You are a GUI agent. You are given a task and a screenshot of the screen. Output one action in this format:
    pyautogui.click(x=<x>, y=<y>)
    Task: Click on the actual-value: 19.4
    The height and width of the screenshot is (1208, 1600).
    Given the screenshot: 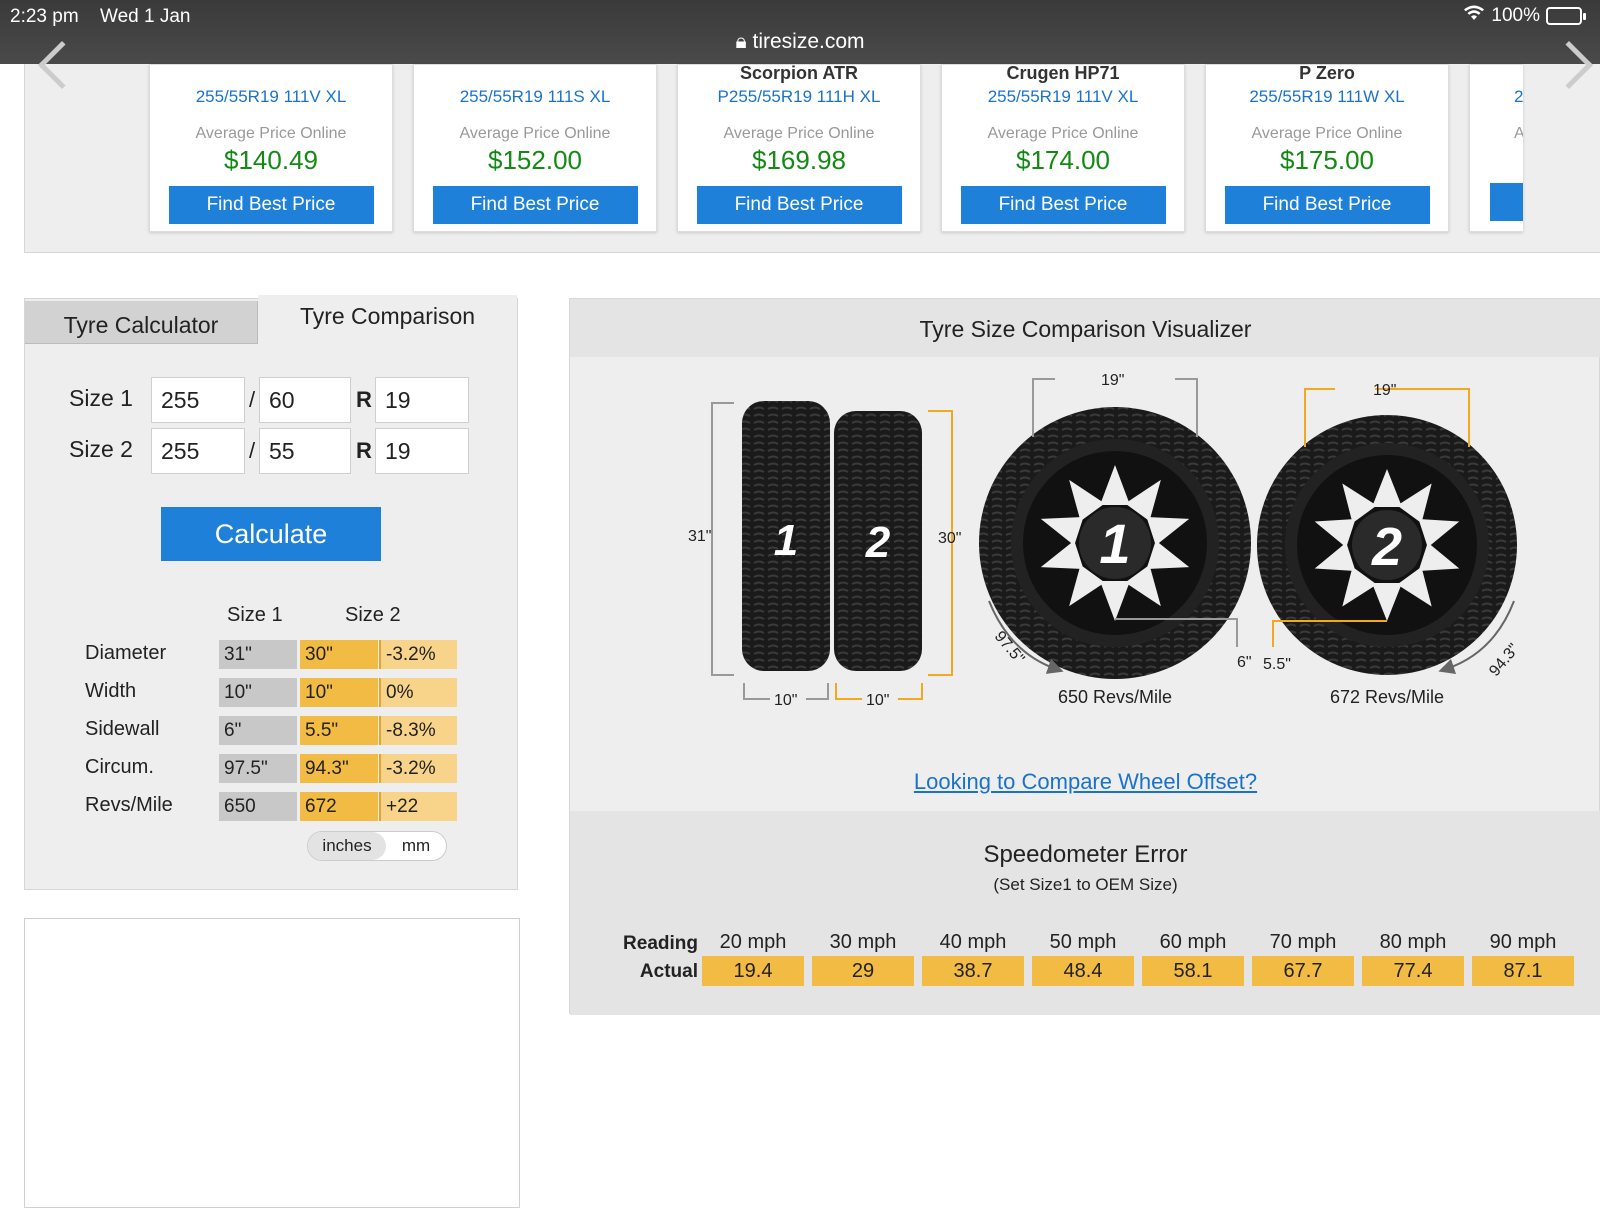 What is the action you would take?
    pyautogui.click(x=753, y=971)
    